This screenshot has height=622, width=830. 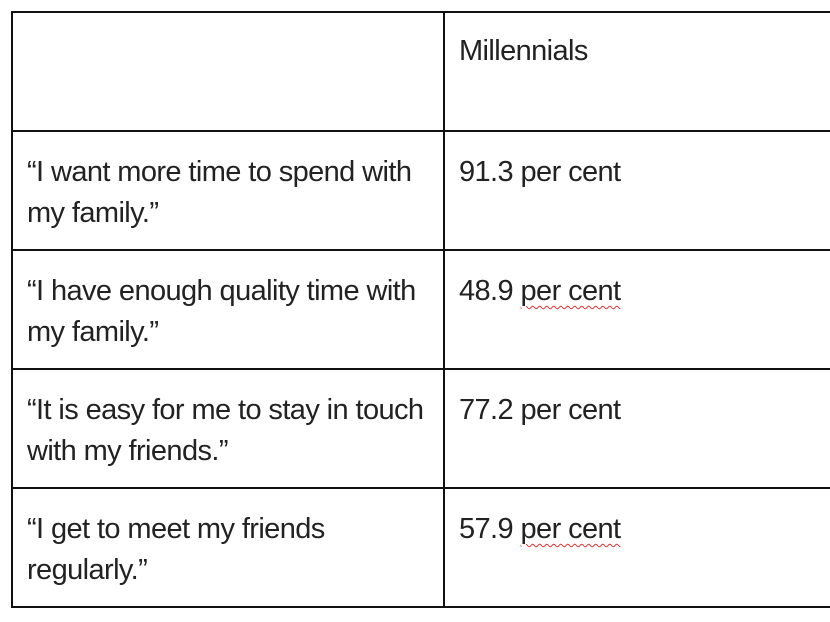 I want to click on value-cell: 77.2 per cent, so click(x=636, y=428).